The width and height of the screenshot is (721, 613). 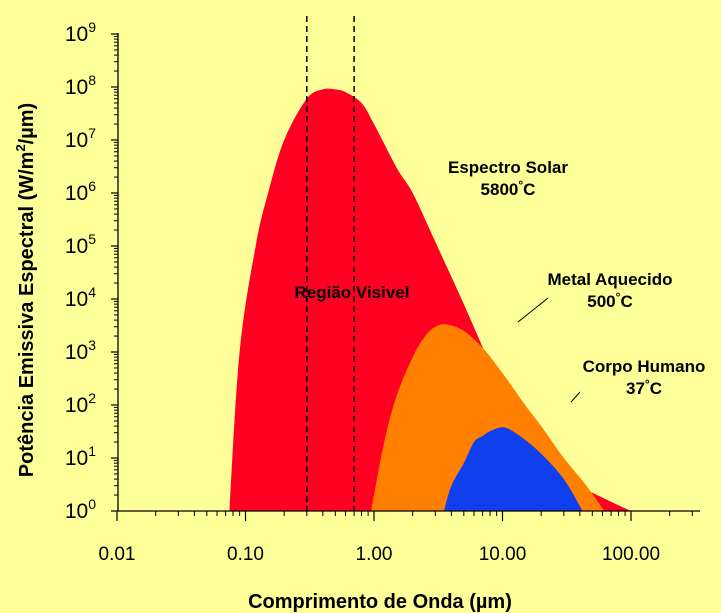 What do you see at coordinates (80, 403) in the screenshot?
I see `y-tick-label: 10²` at bounding box center [80, 403].